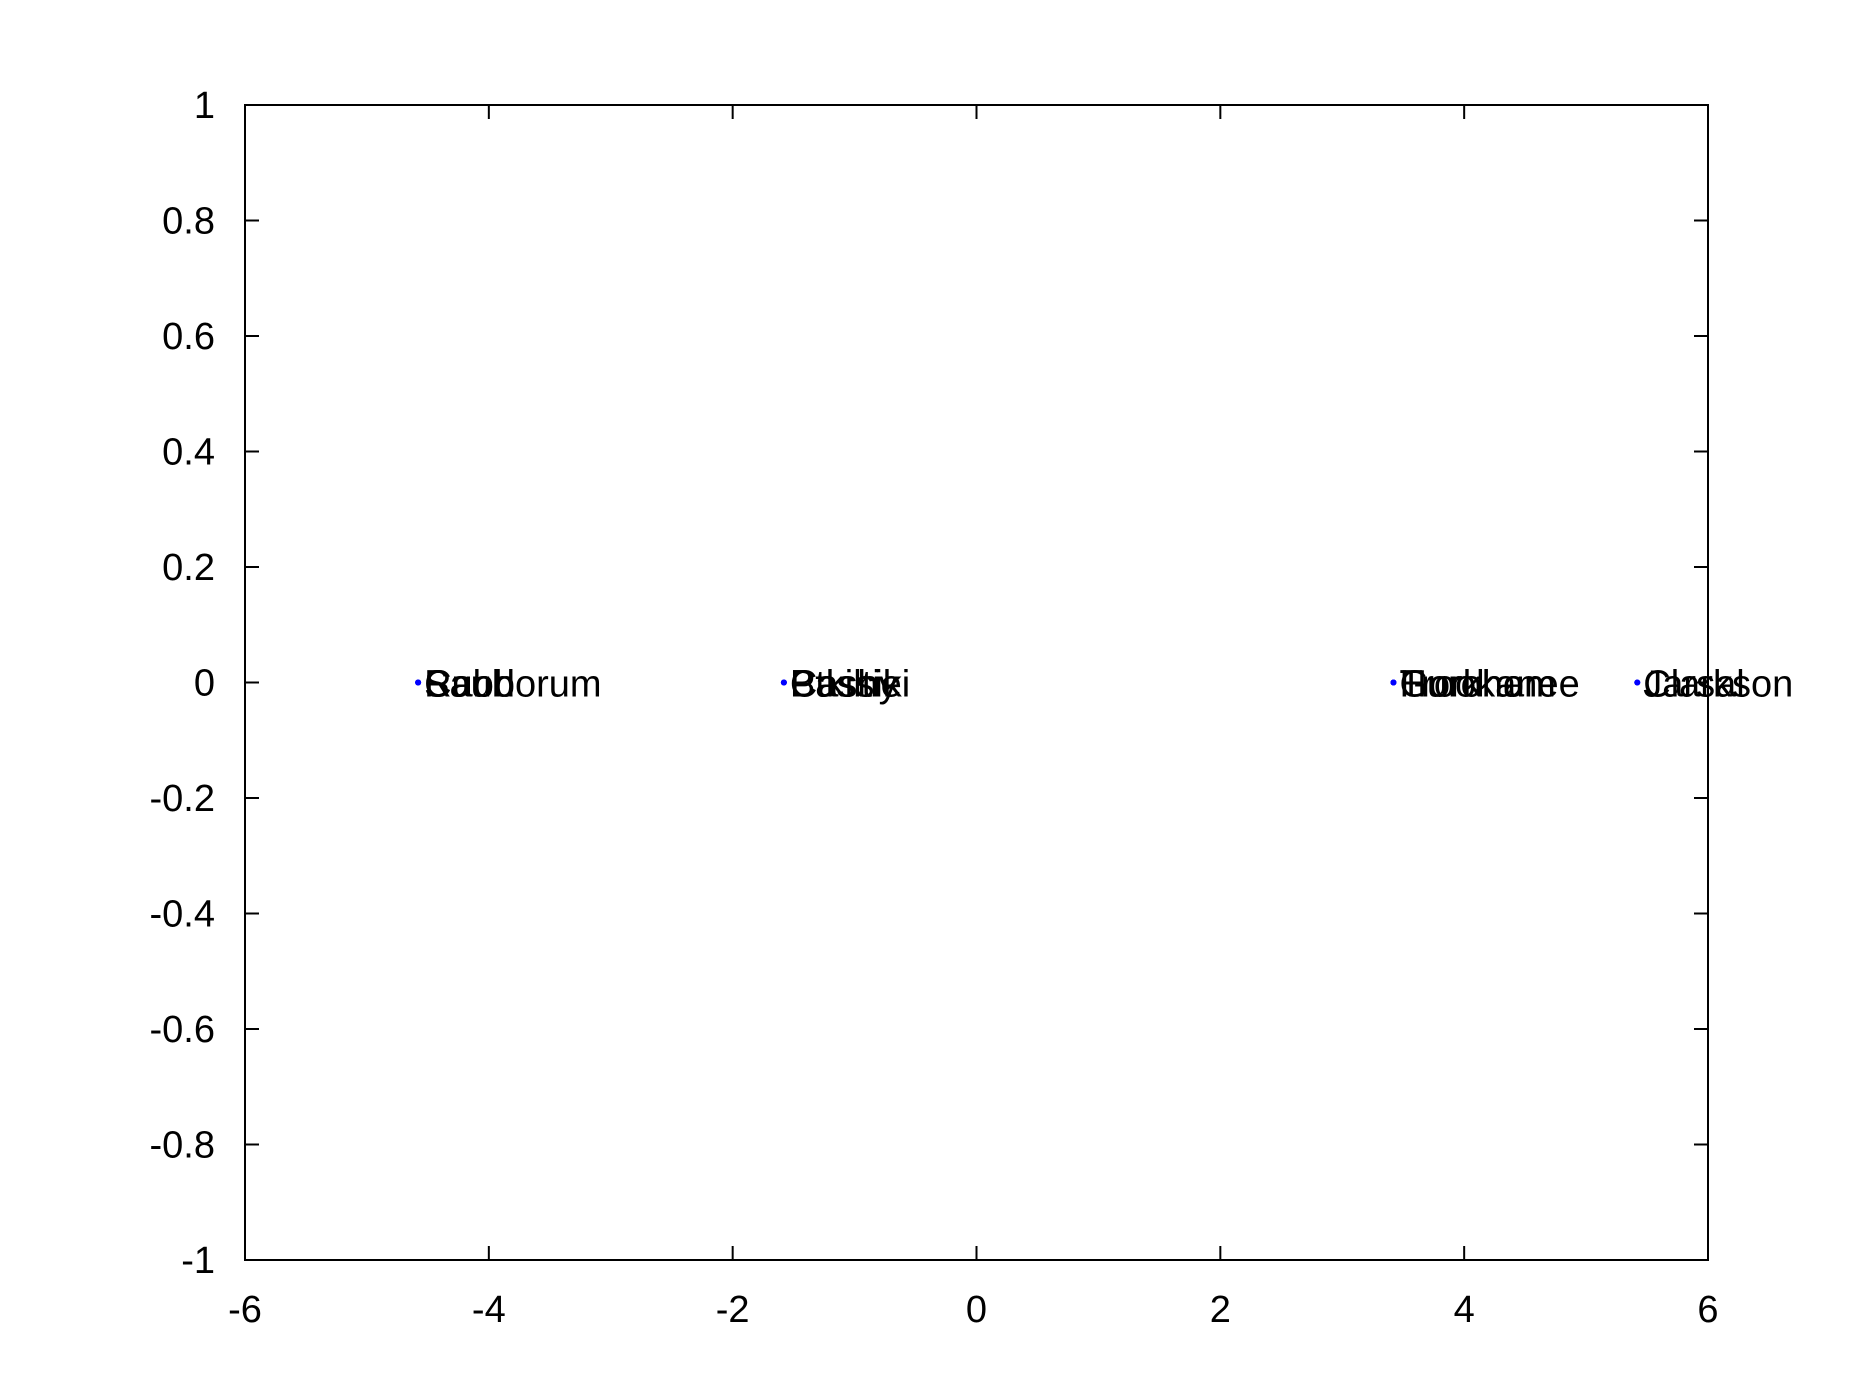 The height and width of the screenshot is (1400, 1867). I want to click on point-label: Clarkson, so click(1718, 685).